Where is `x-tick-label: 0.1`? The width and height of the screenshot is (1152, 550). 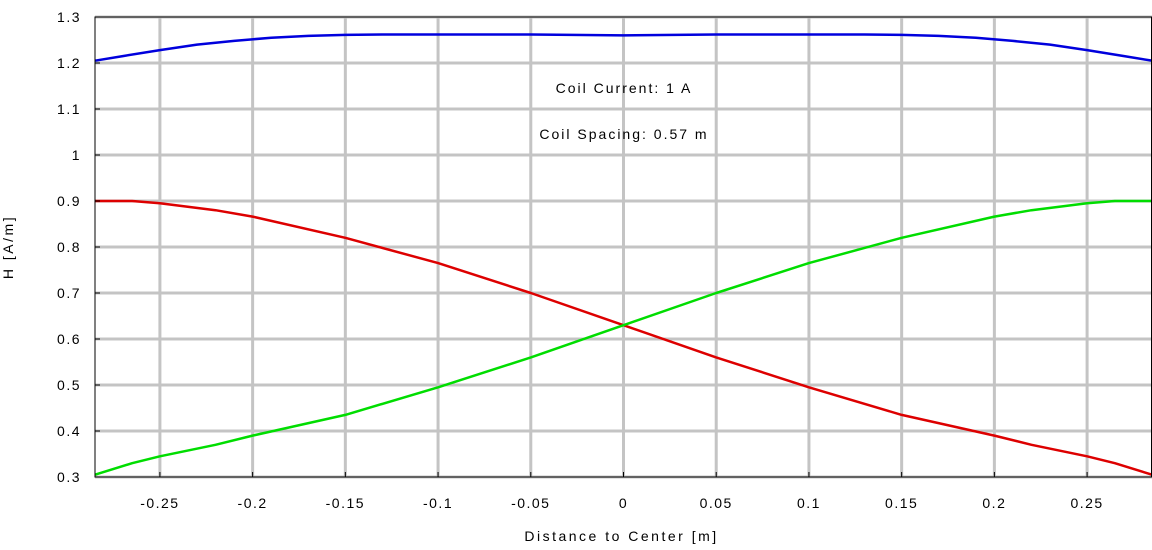
x-tick-label: 0.1 is located at coordinates (809, 503).